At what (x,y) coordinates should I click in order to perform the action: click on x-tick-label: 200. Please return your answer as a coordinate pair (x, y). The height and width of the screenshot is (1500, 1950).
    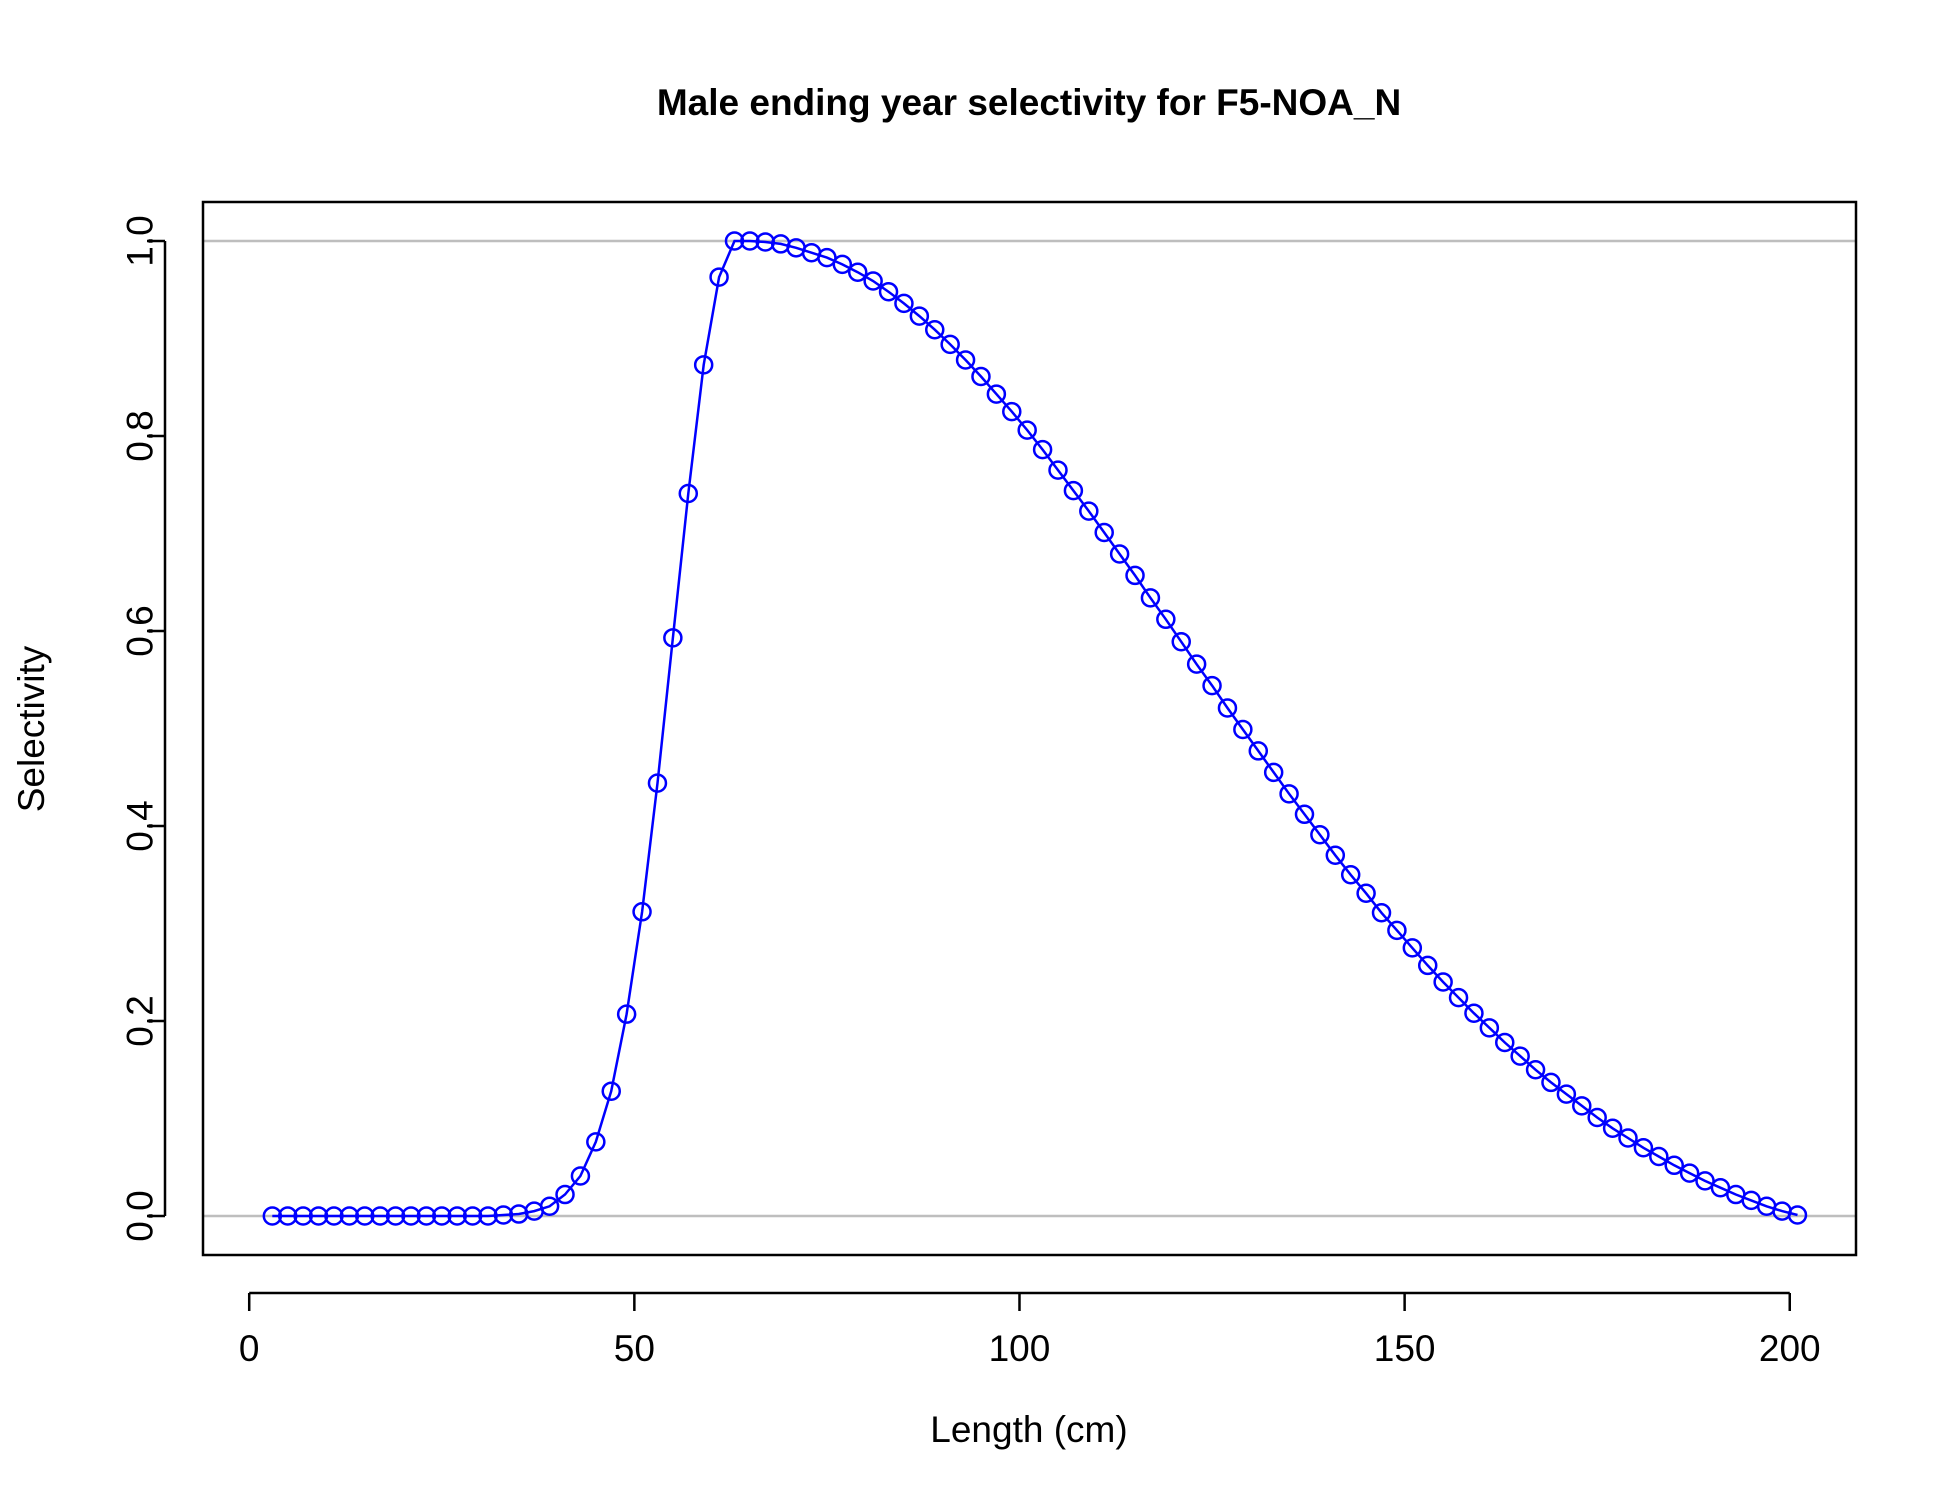
    Looking at the image, I should click on (1790, 1348).